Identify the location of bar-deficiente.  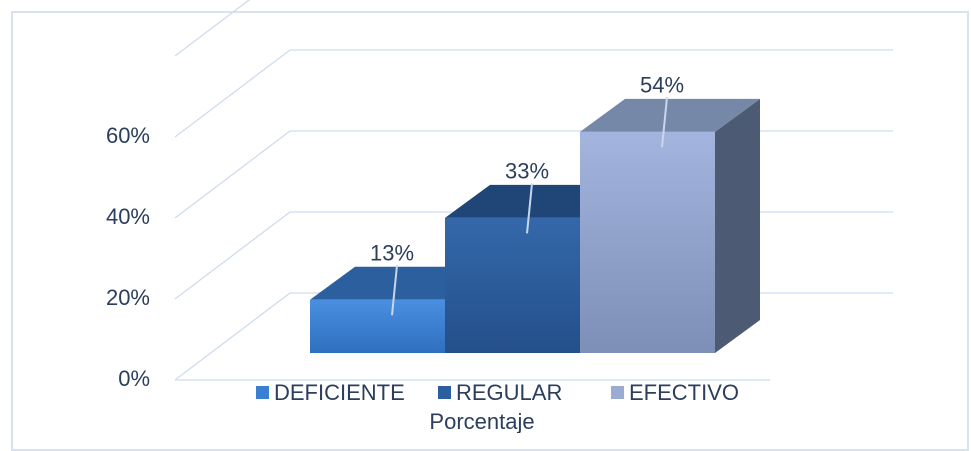
(377, 326).